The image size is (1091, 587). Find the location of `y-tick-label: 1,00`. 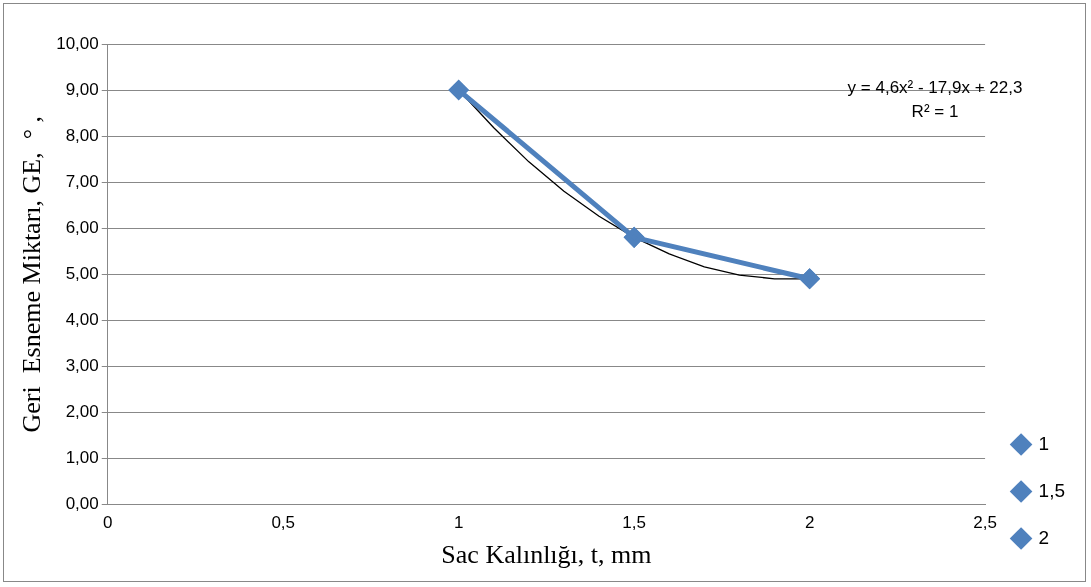

y-tick-label: 1,00 is located at coordinates (82, 458).